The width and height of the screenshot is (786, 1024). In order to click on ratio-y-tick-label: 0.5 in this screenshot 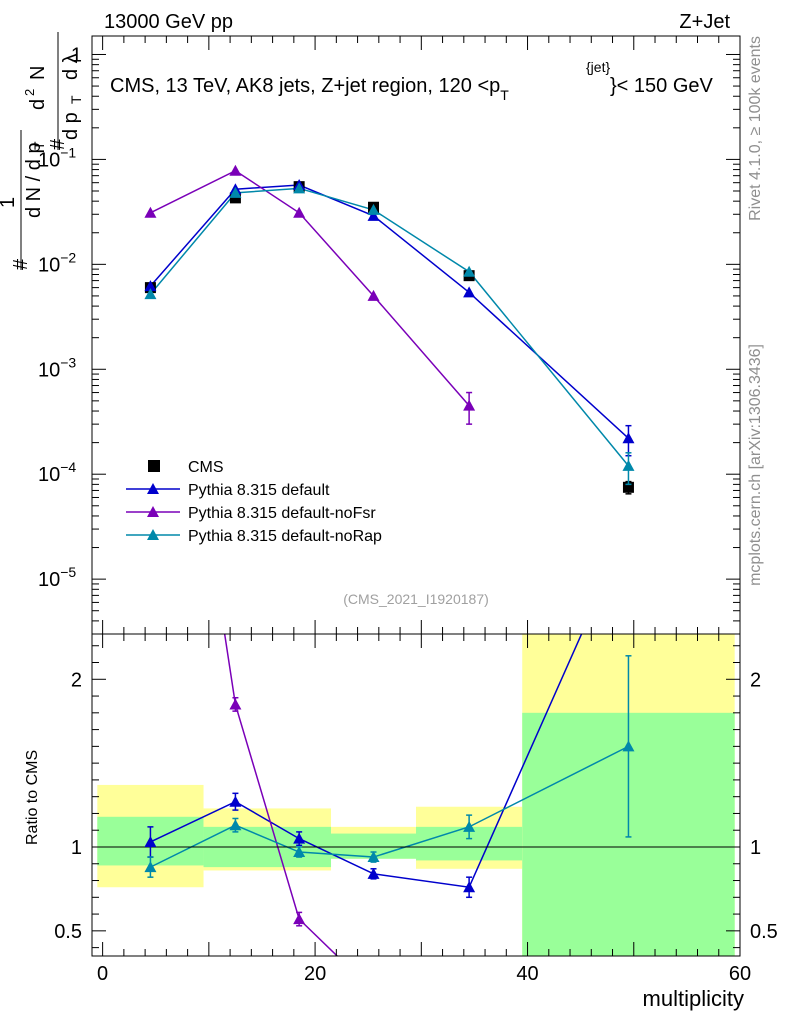, I will do `click(68, 932)`.